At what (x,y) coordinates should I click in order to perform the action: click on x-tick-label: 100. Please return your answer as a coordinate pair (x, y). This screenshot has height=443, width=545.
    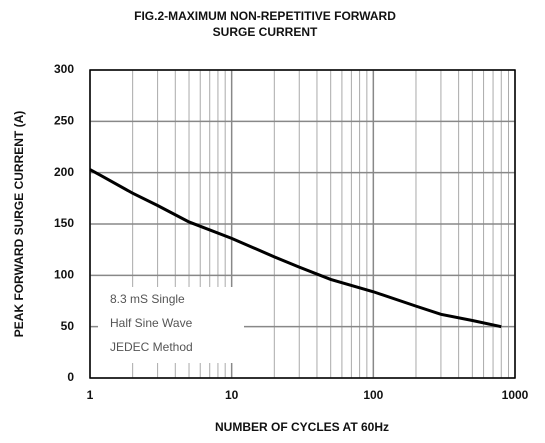
    Looking at the image, I should click on (373, 395).